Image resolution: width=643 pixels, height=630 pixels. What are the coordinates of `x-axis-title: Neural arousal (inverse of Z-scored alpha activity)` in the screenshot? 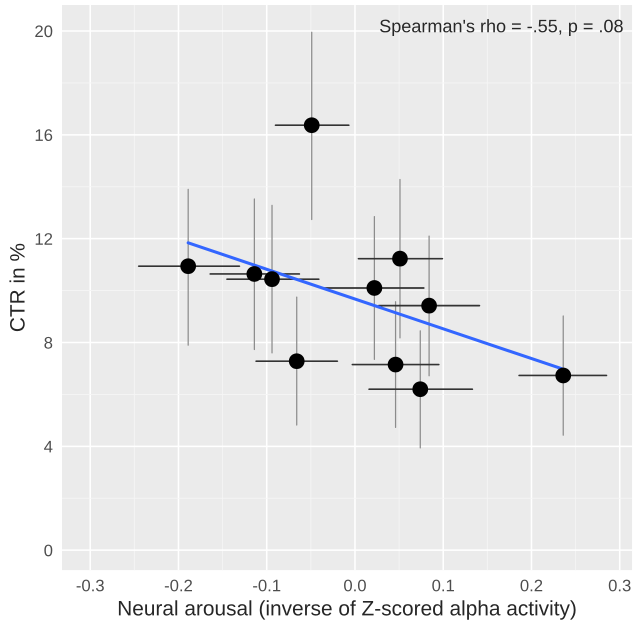 It's located at (347, 610).